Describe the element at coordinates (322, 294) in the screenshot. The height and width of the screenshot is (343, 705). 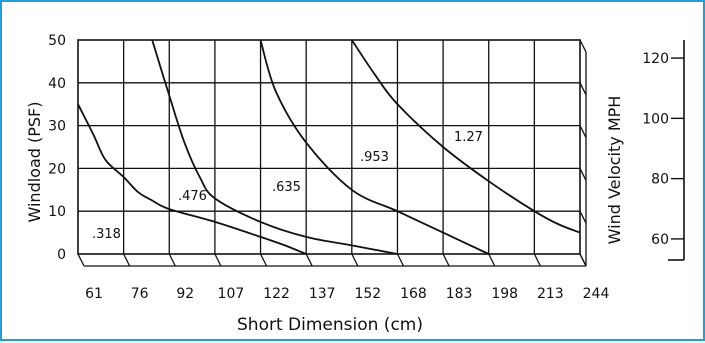
I see `x-tick-label: 137` at that location.